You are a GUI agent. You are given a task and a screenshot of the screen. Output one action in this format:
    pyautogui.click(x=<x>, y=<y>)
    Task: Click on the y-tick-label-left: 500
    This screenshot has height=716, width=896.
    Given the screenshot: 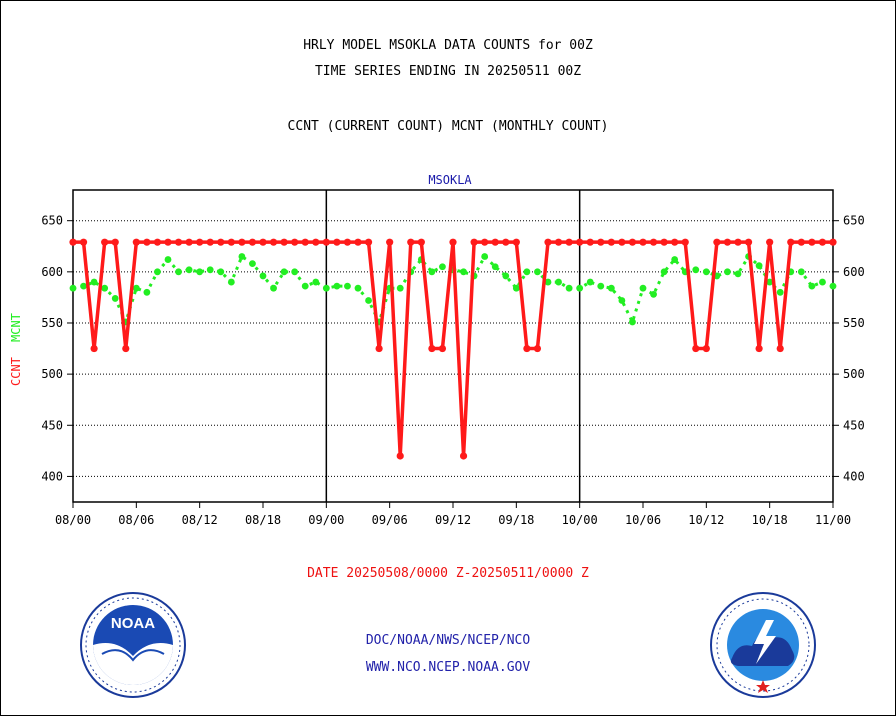 What is the action you would take?
    pyautogui.click(x=52, y=374)
    